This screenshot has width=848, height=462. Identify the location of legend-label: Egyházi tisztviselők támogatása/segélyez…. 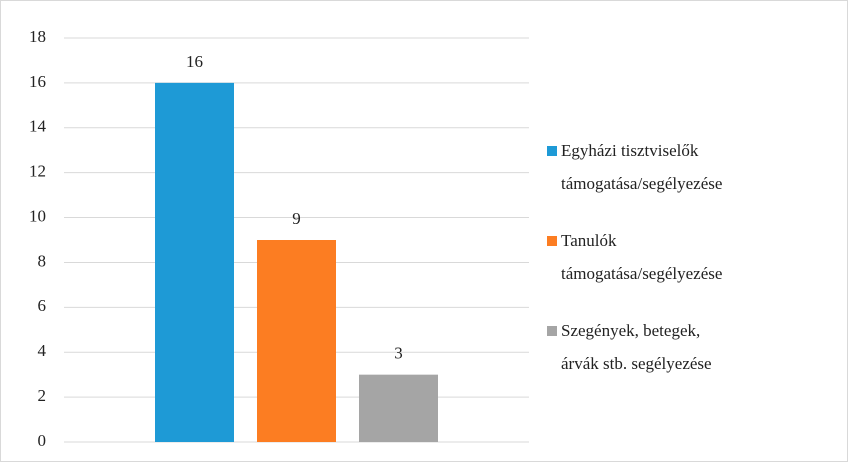
(642, 167).